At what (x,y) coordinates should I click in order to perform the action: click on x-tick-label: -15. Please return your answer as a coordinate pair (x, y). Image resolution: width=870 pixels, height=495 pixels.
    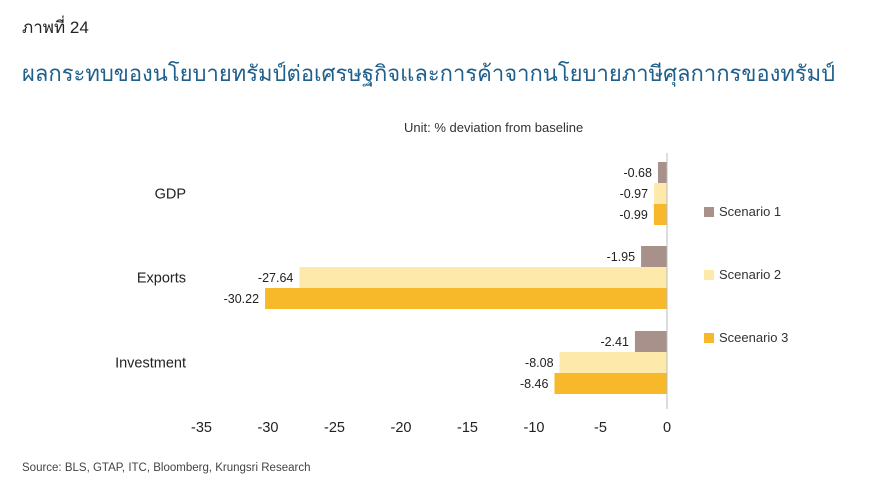
    Looking at the image, I should click on (467, 428).